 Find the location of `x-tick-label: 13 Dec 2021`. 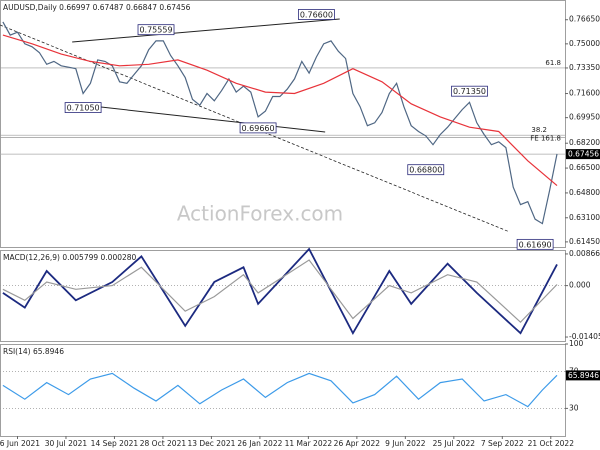

x-tick-label: 13 Dec 2021 is located at coordinates (211, 443).